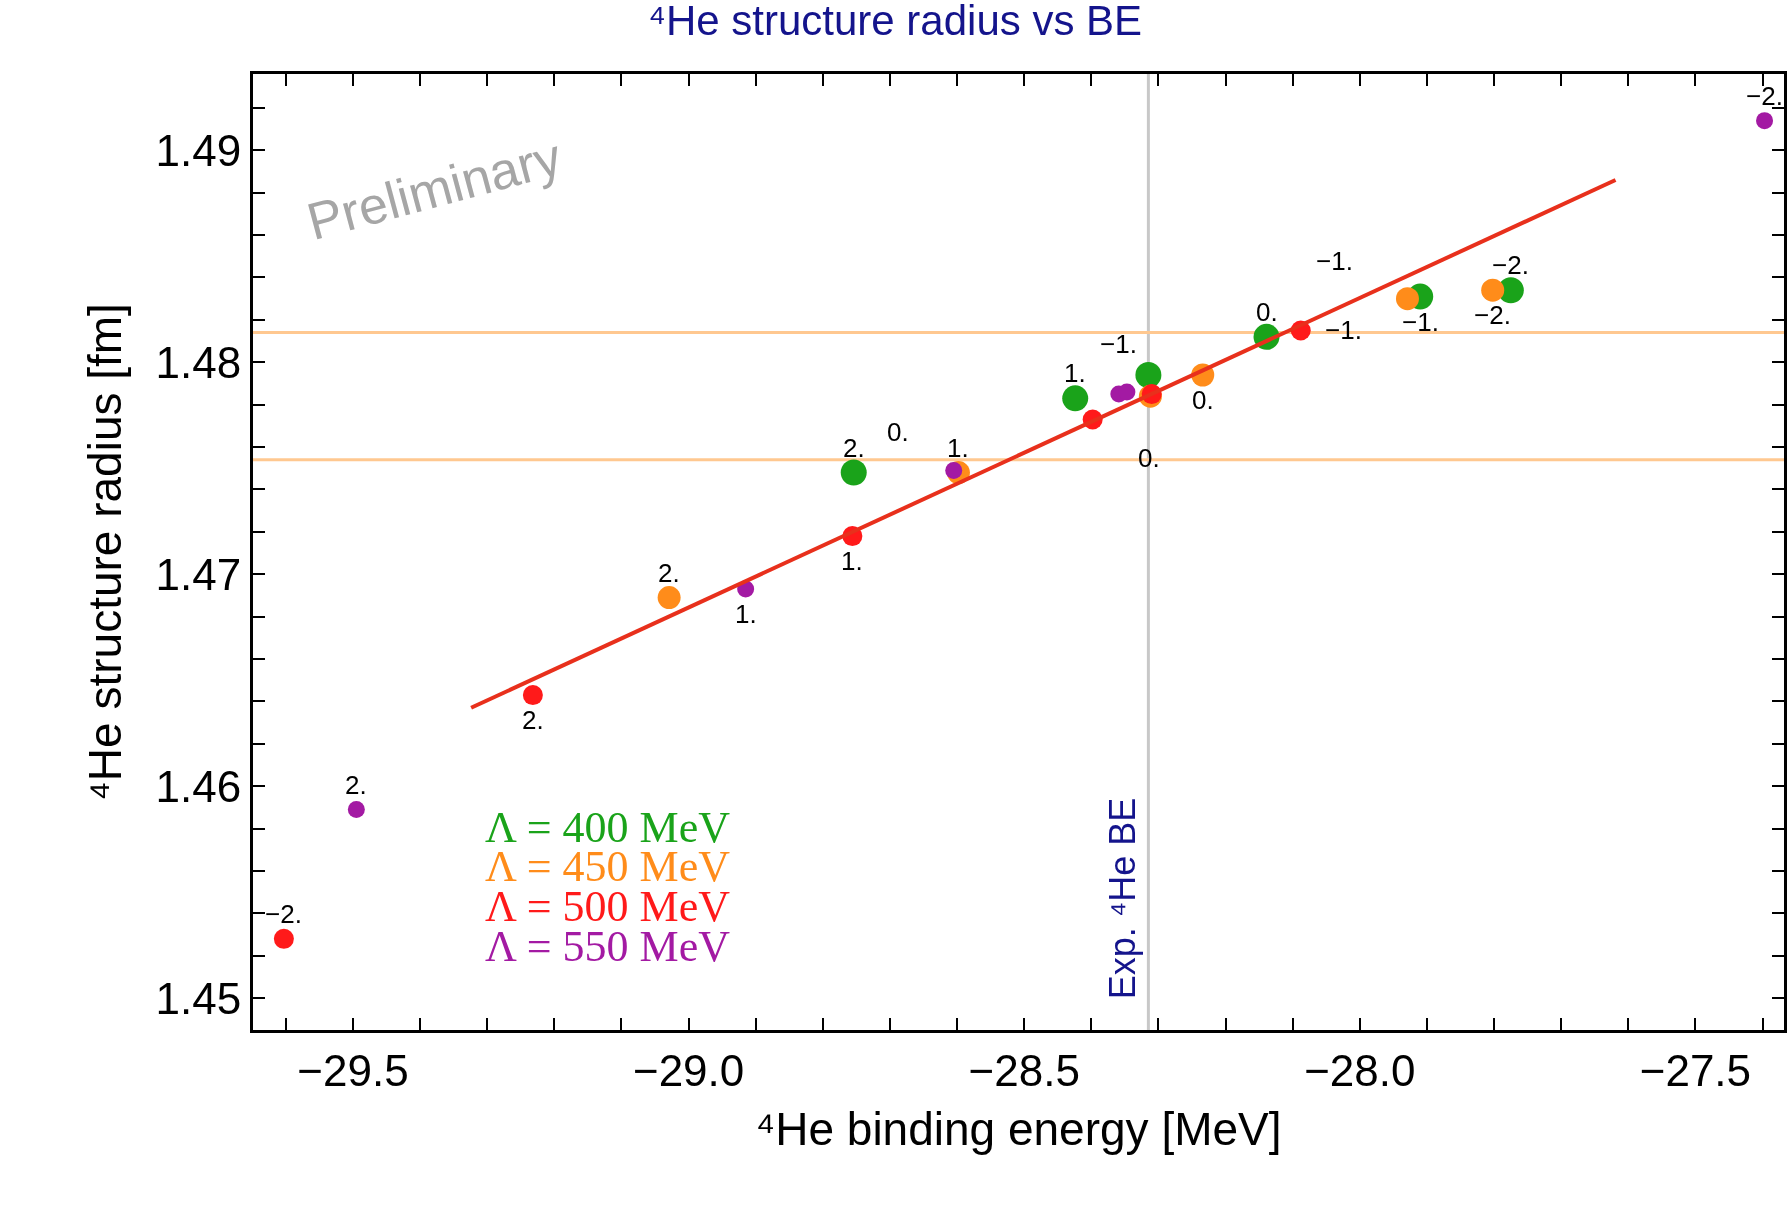 This screenshot has width=1790, height=1206. Describe the element at coordinates (688, 1070) in the screenshot. I see `x-tick-label: −29.0` at that location.